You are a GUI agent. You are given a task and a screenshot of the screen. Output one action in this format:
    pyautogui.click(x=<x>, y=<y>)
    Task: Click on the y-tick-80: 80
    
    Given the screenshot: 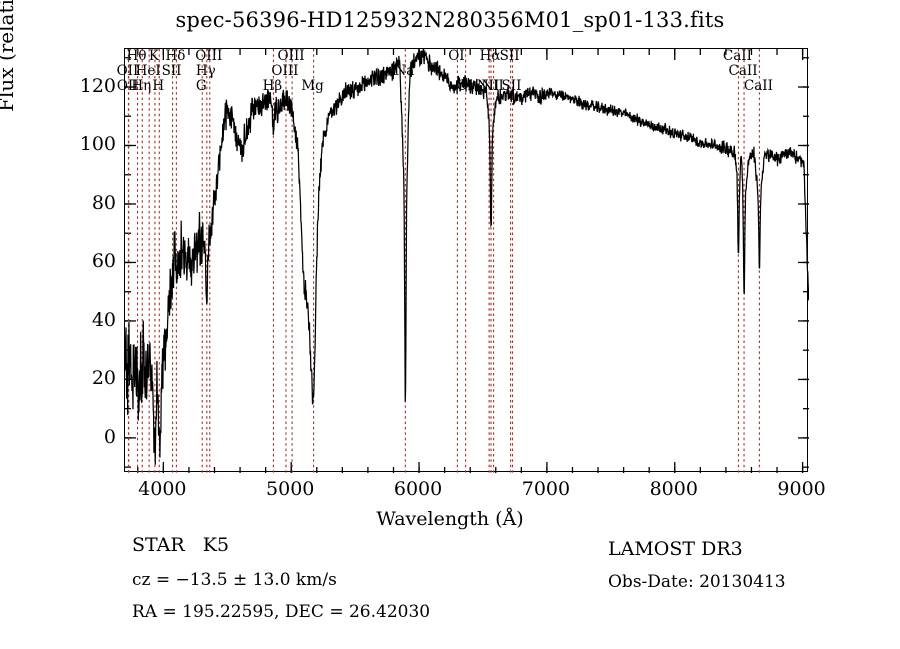 What is the action you would take?
    pyautogui.click(x=103, y=202)
    